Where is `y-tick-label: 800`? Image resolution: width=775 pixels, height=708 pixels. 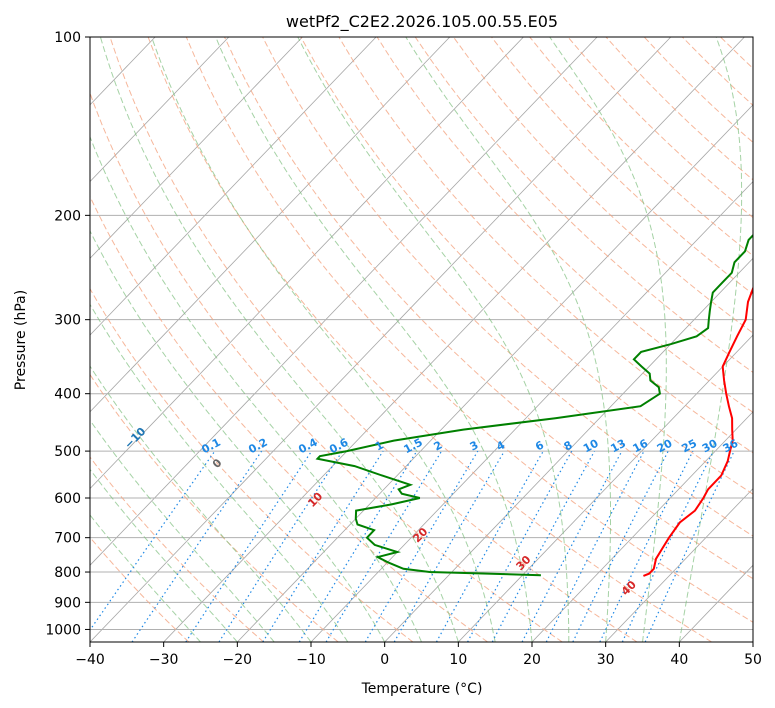
y-tick-label: 800 is located at coordinates (67, 573).